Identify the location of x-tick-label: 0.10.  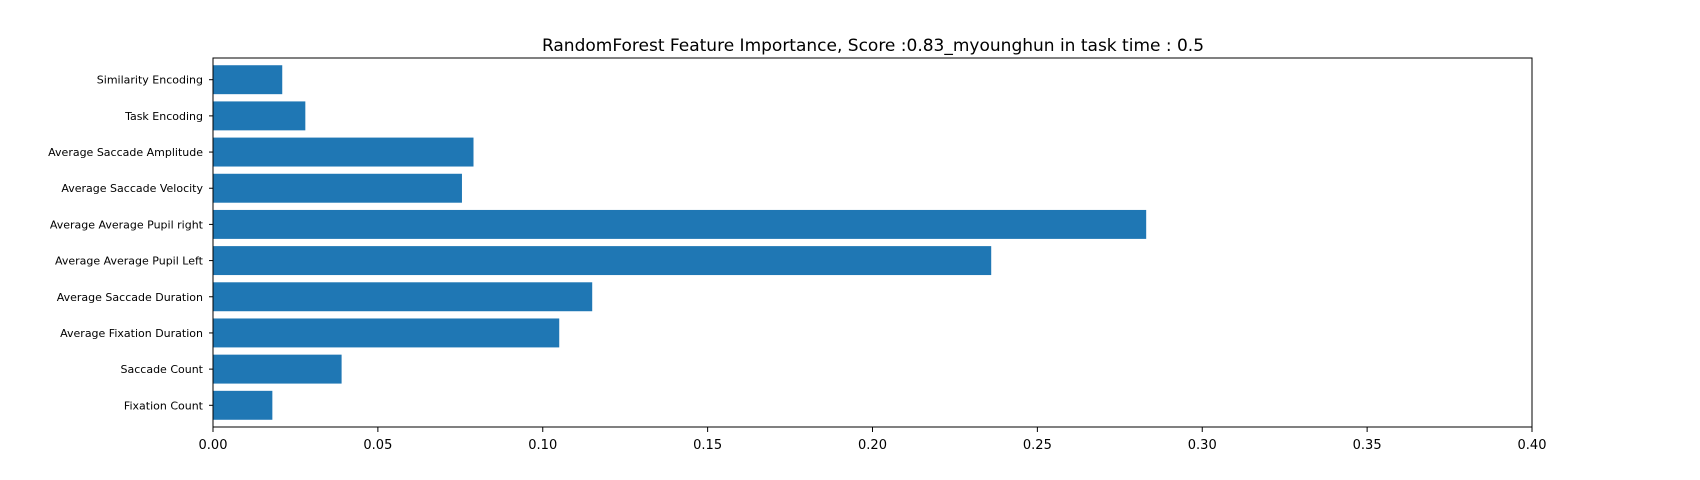
(542, 445).